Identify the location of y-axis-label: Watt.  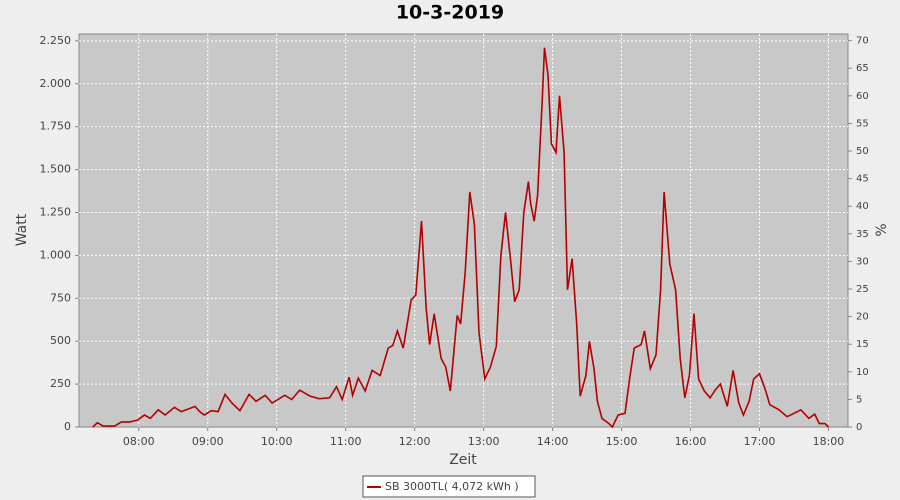
(22, 229).